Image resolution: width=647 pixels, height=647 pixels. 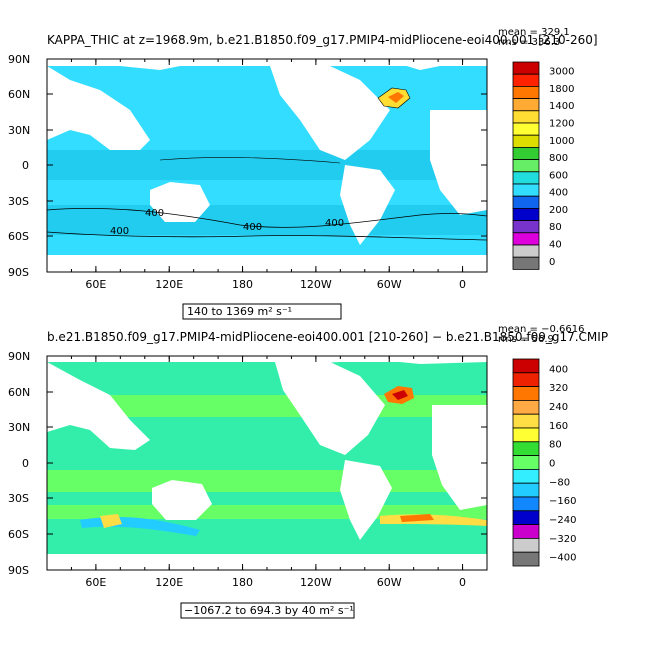 I want to click on panel-bottom-colorbar-label: −400, so click(x=562, y=558).